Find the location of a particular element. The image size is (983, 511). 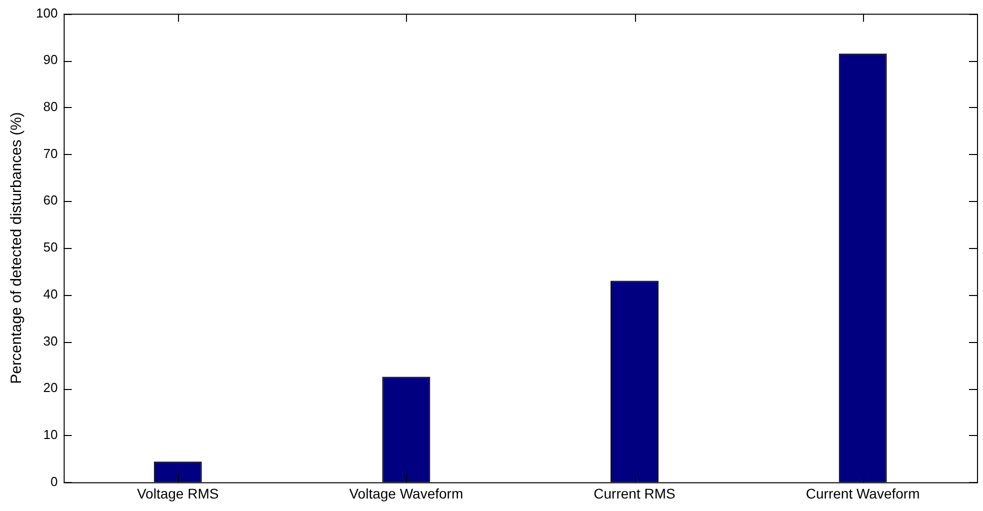

y-tick-label: 40 is located at coordinates (50, 294).